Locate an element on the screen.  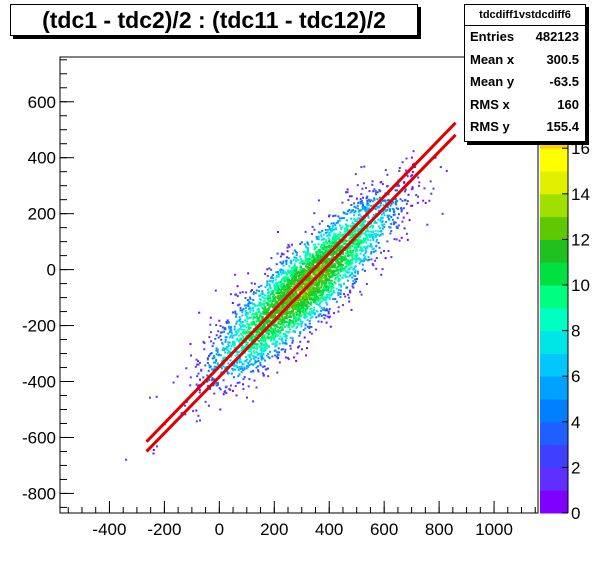
x-tick-label: 200 is located at coordinates (274, 529).